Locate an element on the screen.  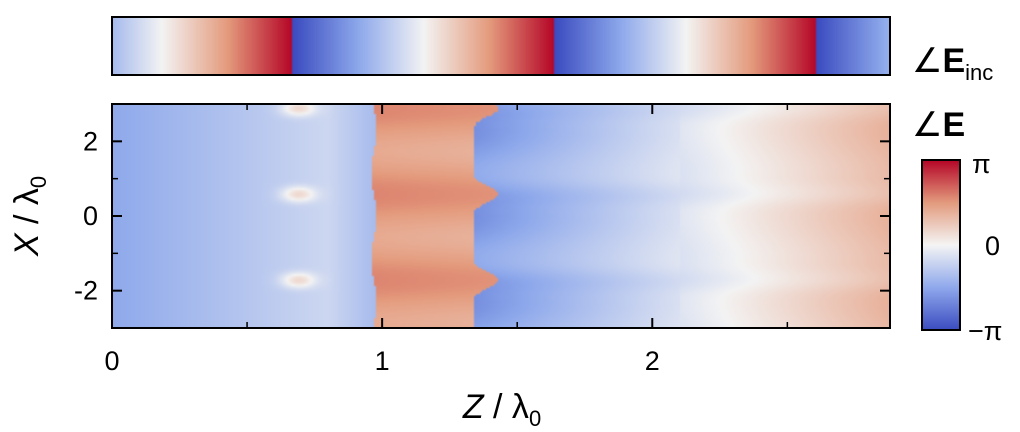
incident-phase-frame is located at coordinates (501, 46).